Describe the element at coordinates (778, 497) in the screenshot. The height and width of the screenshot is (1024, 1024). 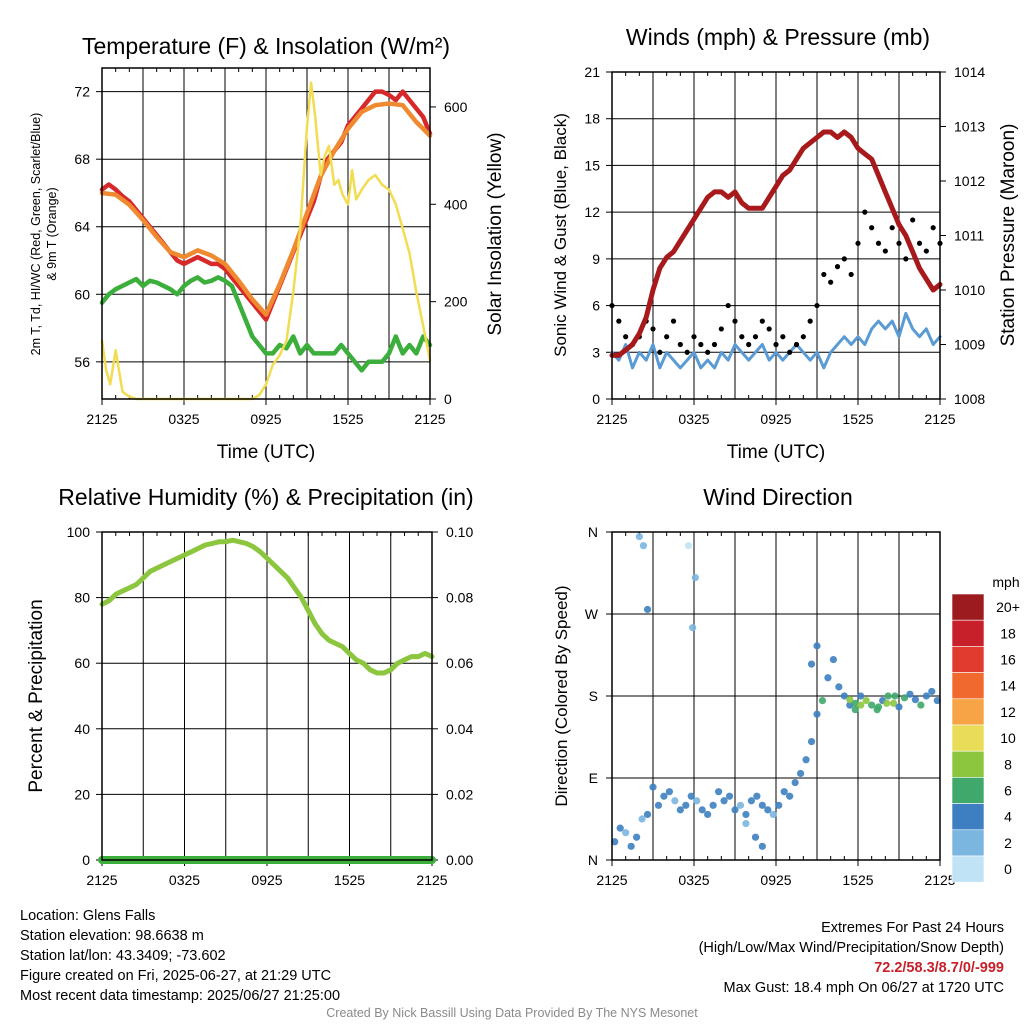
I see `panel-title: Wind Direction` at that location.